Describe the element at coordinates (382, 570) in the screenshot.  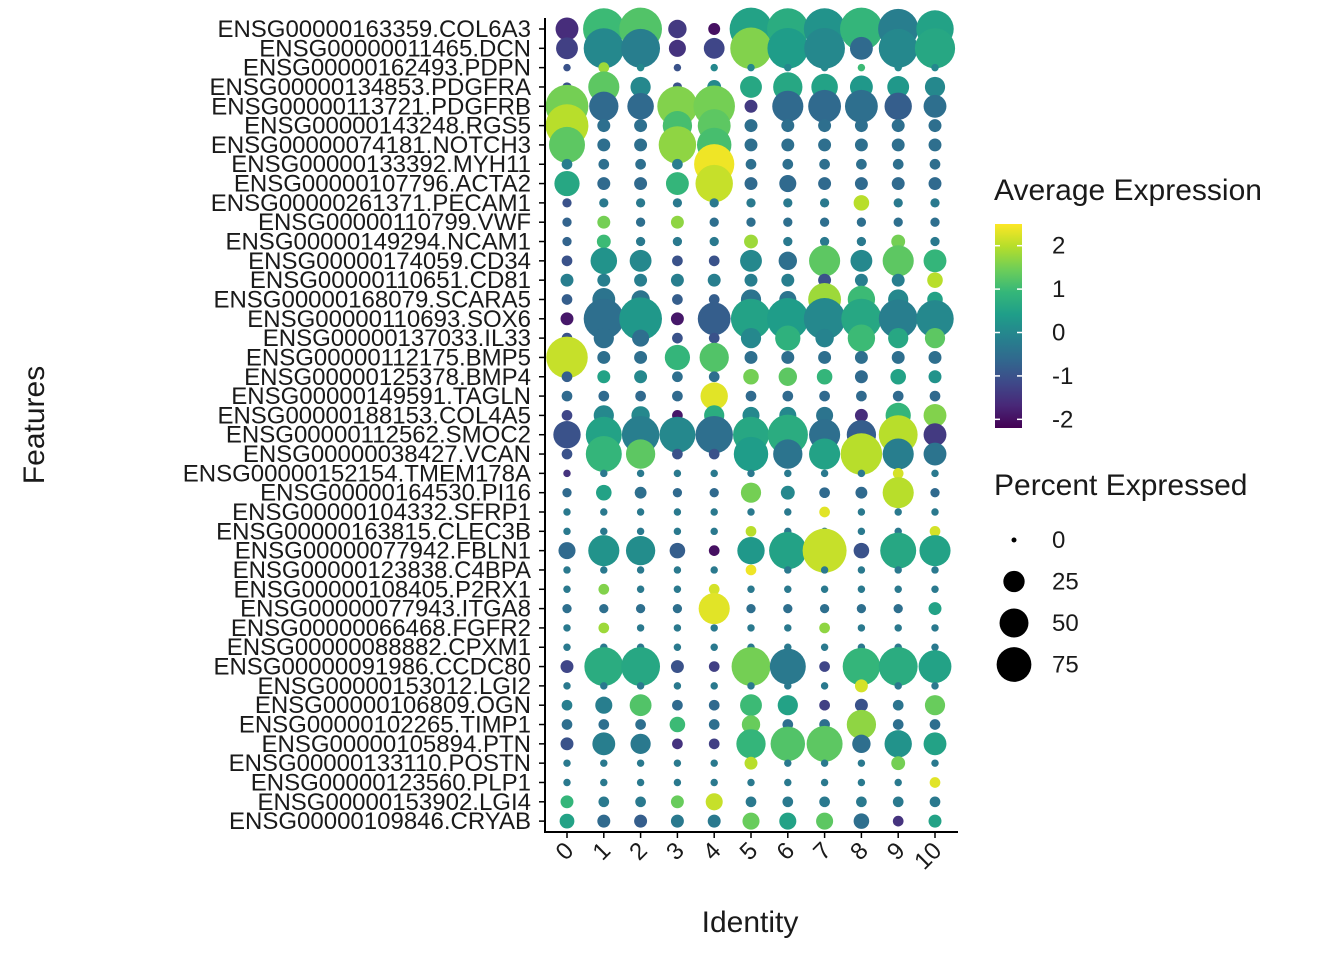
I see `y-tick-label: ENSG00000123838.C4BPA` at that location.